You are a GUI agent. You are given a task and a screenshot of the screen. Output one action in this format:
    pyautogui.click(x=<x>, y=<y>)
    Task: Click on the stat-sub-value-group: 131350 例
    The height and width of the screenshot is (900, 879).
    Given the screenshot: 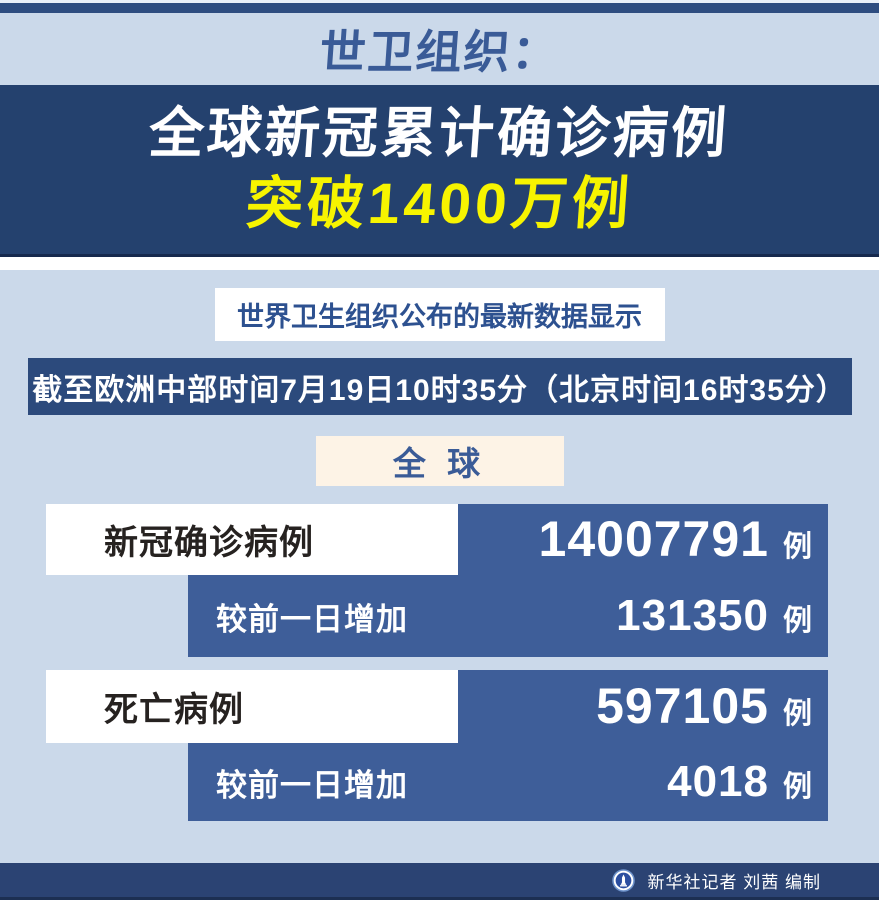 What is the action you would take?
    pyautogui.click(x=714, y=616)
    